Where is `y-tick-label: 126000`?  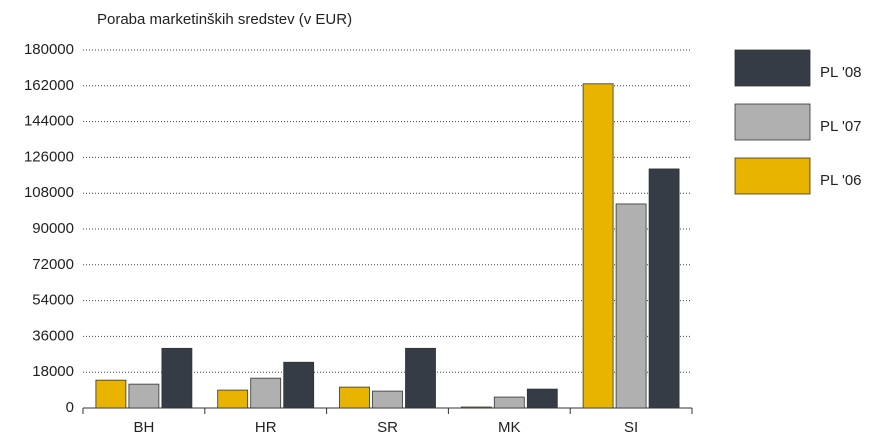
y-tick-label: 126000 is located at coordinates (49, 156).